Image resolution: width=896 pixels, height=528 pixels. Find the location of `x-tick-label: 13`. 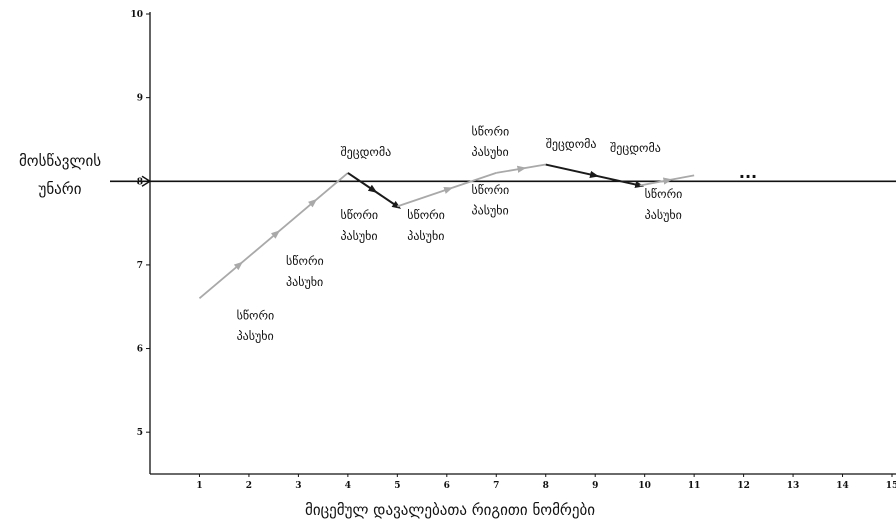

x-tick-label: 13 is located at coordinates (793, 486).